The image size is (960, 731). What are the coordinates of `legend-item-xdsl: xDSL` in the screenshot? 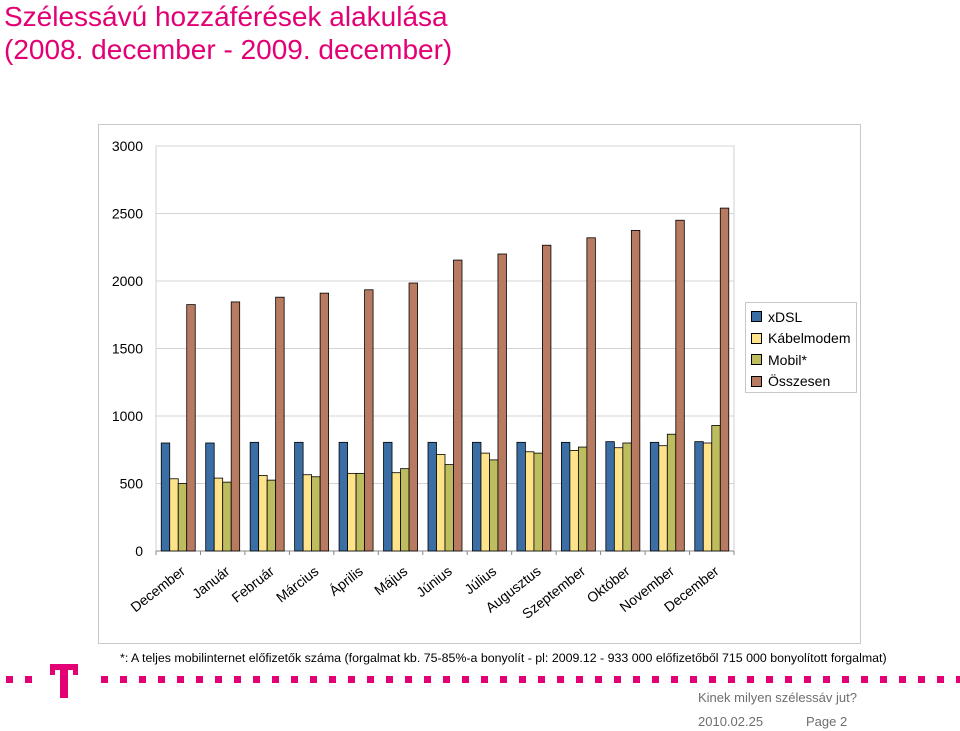 It's located at (803, 317).